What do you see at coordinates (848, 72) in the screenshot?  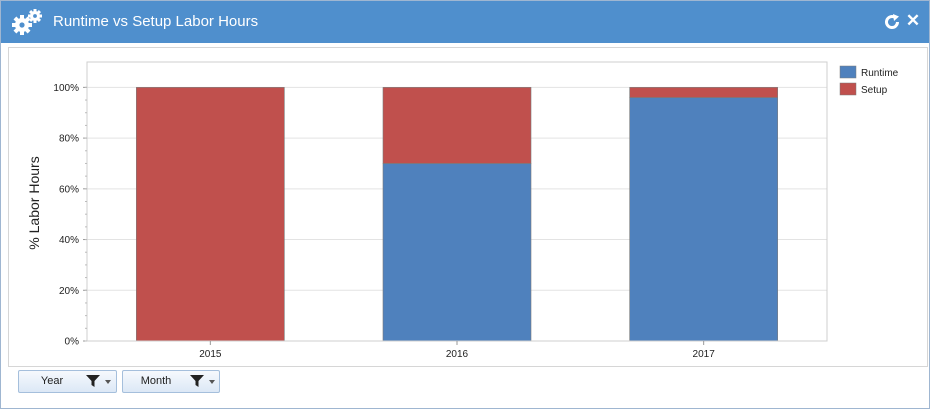 I see `legend-swatch-runtime` at bounding box center [848, 72].